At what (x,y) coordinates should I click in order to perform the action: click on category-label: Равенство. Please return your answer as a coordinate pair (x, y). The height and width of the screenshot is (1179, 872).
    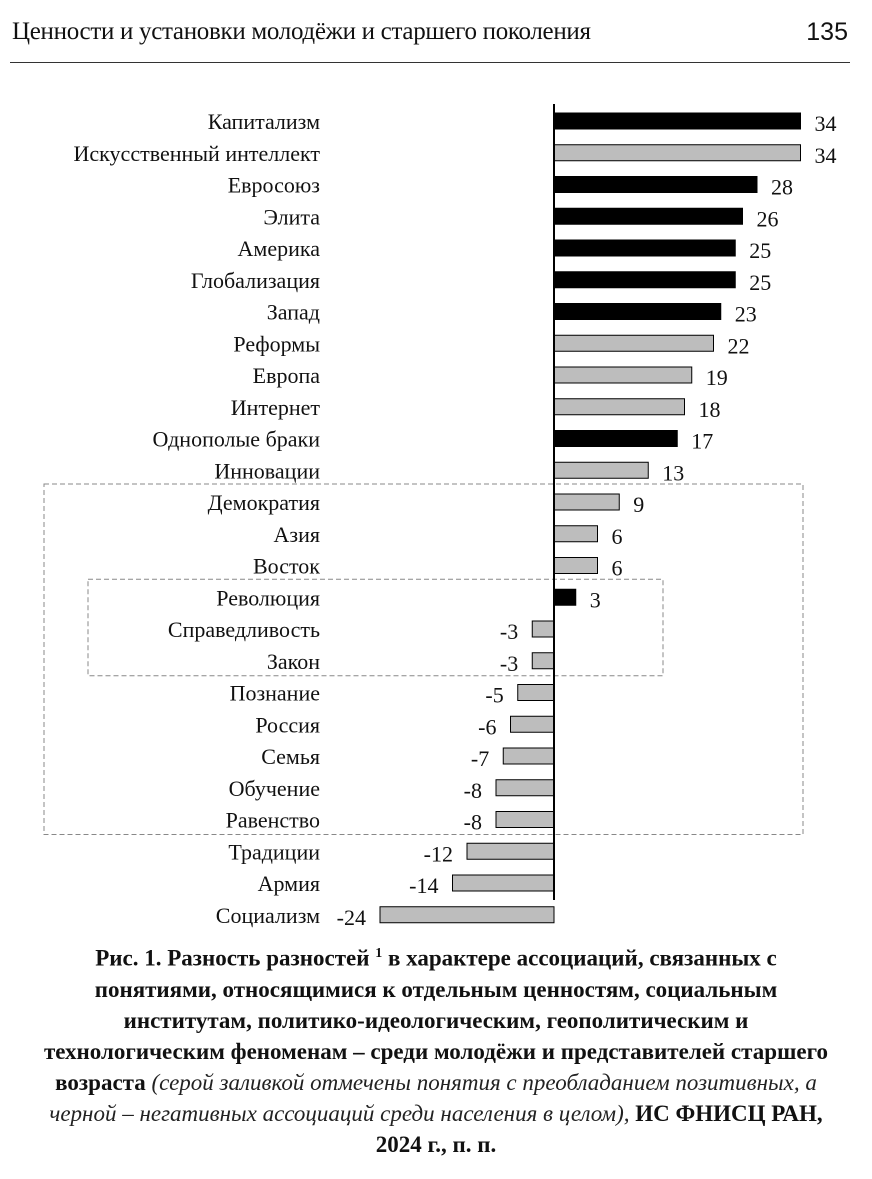
    Looking at the image, I should click on (273, 820).